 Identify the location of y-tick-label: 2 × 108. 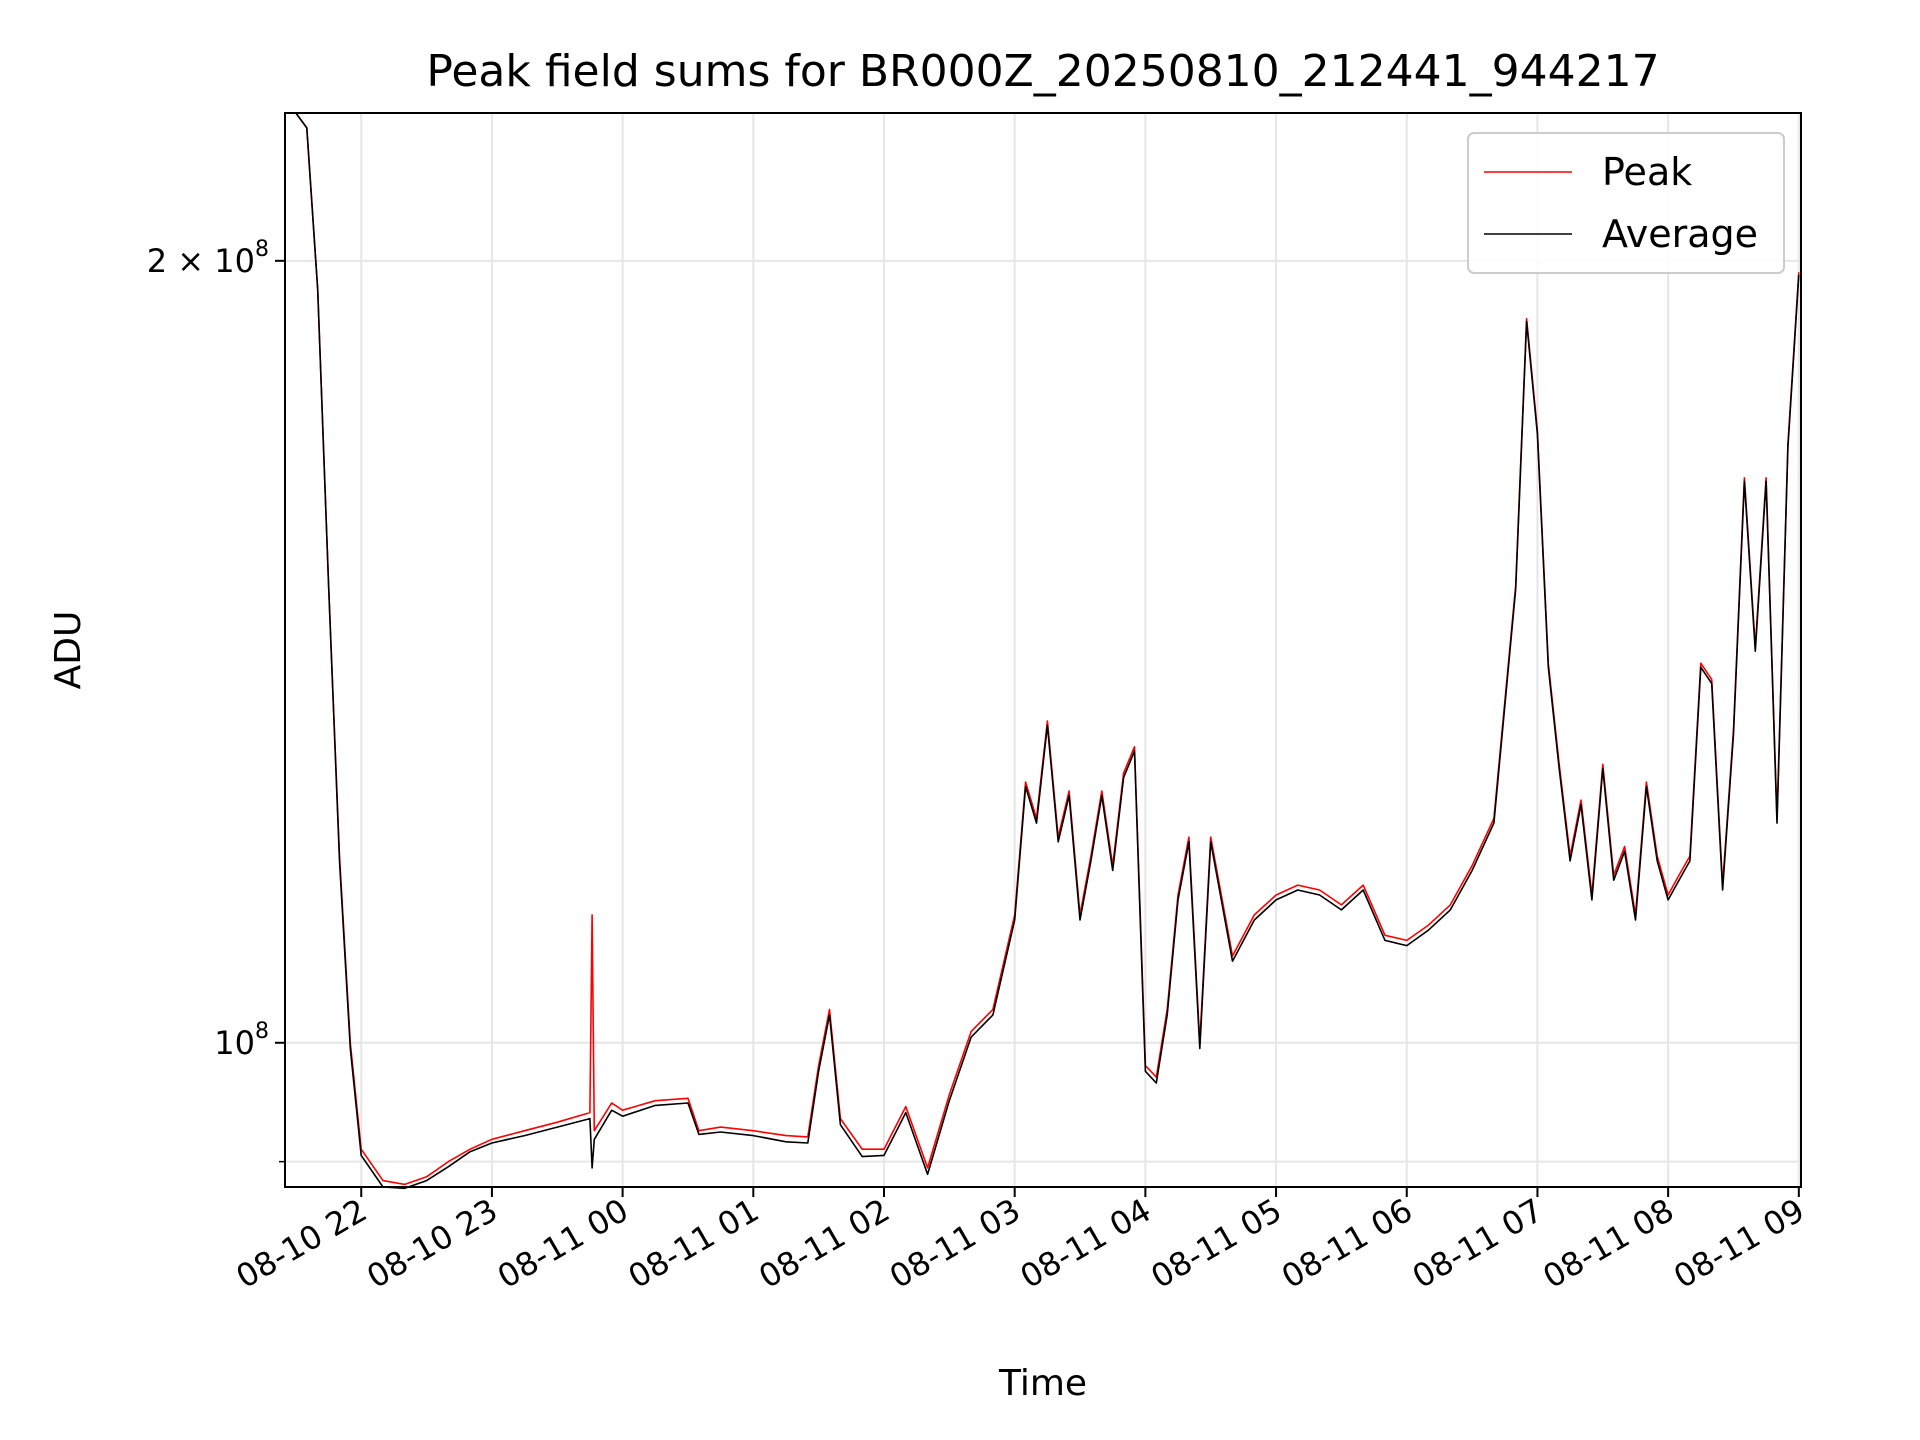
(208, 258).